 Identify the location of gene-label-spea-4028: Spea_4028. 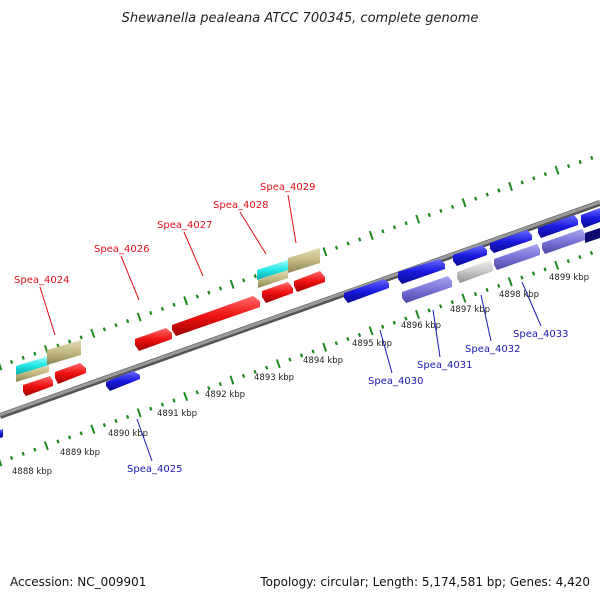
(240, 205).